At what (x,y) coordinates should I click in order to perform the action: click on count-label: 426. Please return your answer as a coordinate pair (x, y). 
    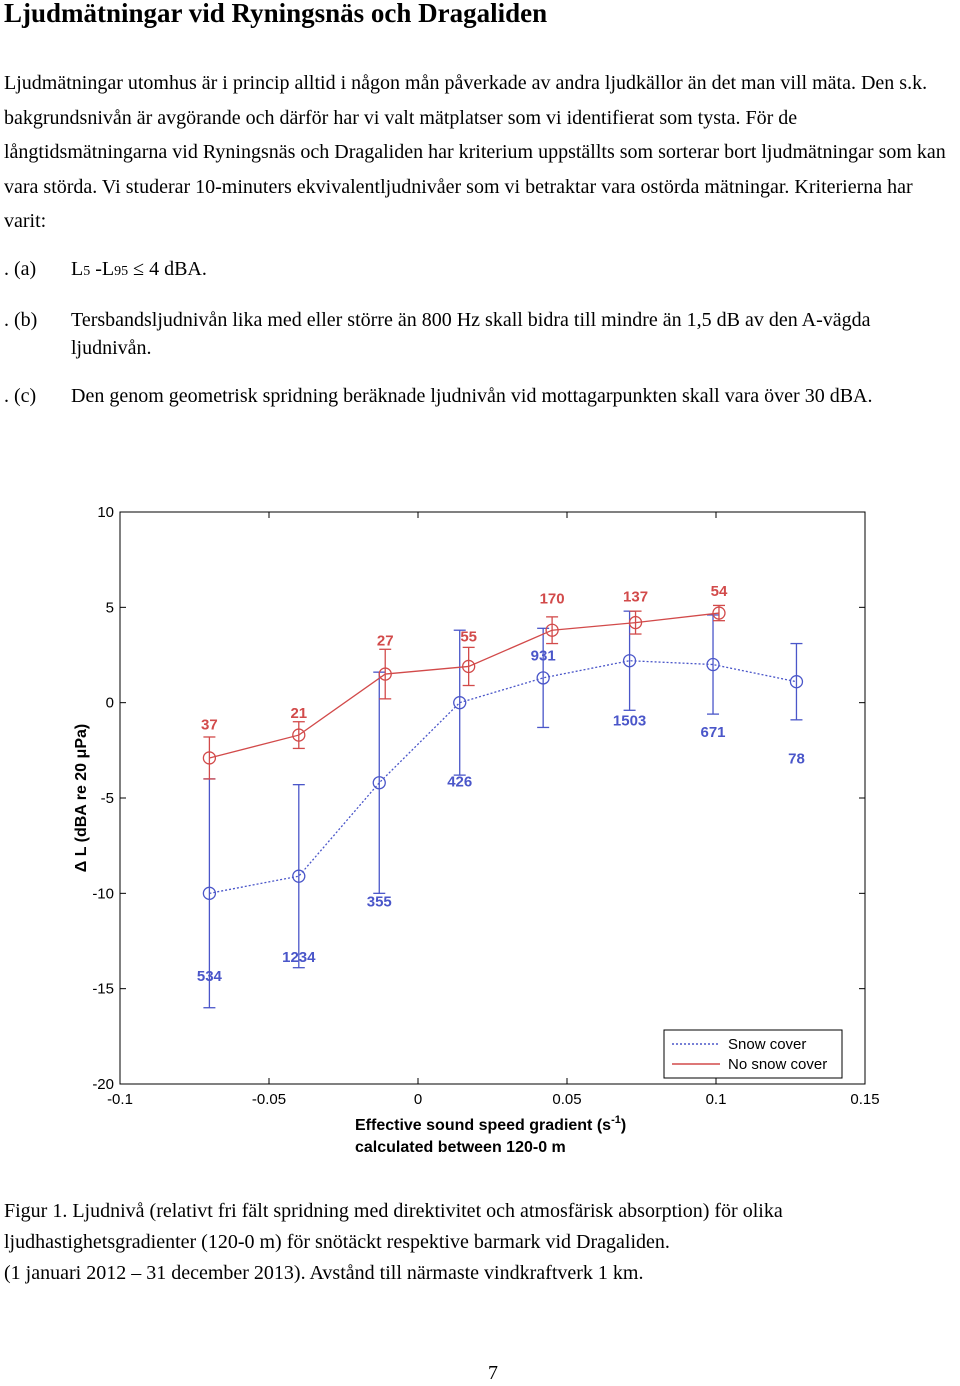
    Looking at the image, I should click on (459, 782).